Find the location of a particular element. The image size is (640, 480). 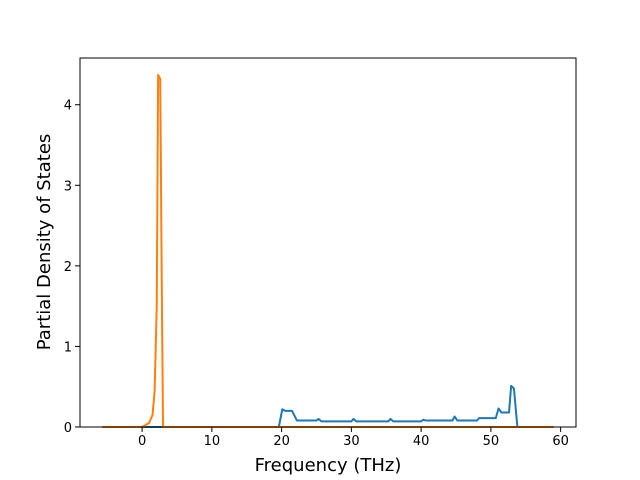

x-axis-label: Frequency (THz) is located at coordinates (328, 465).